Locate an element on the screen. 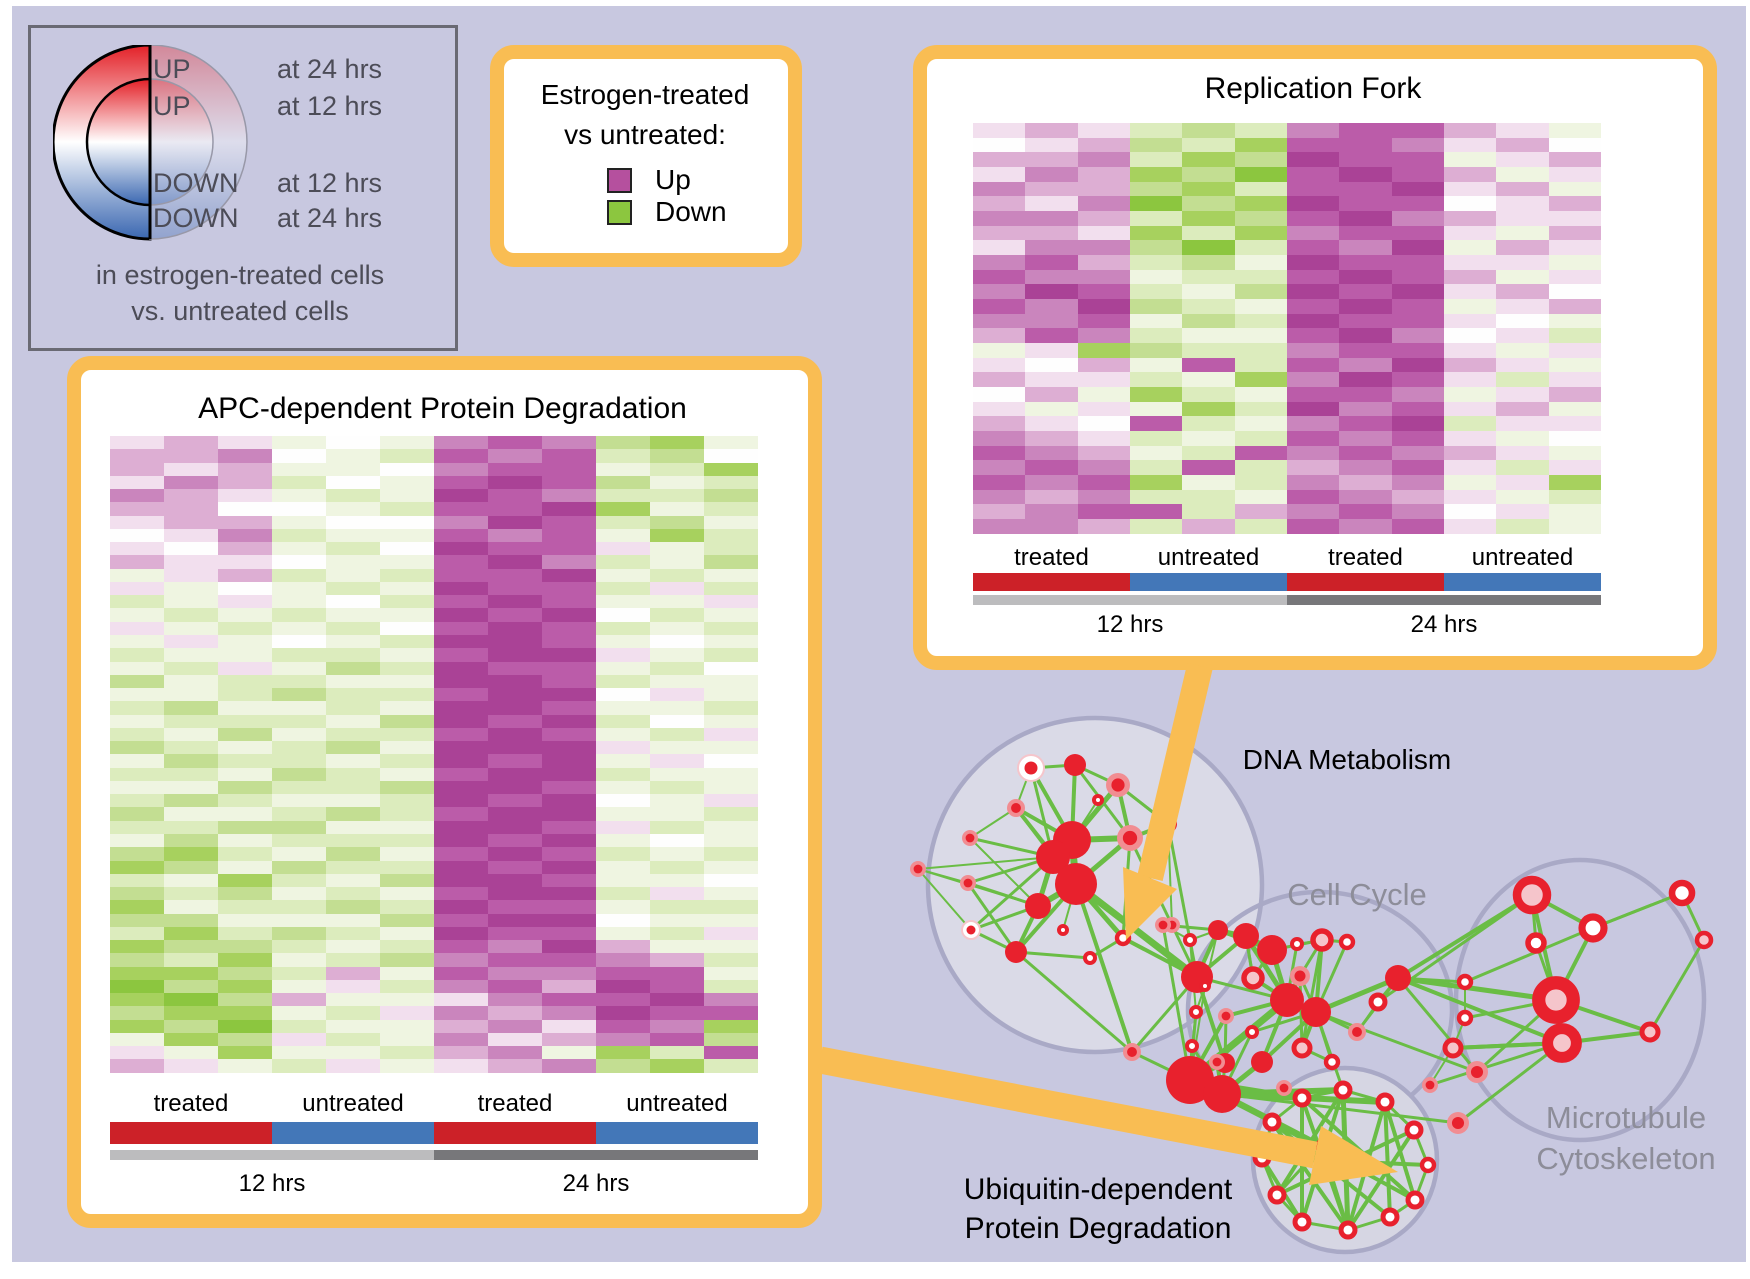 This screenshot has width=1750, height=1279. key-up-24-label: UP is located at coordinates (172, 69).